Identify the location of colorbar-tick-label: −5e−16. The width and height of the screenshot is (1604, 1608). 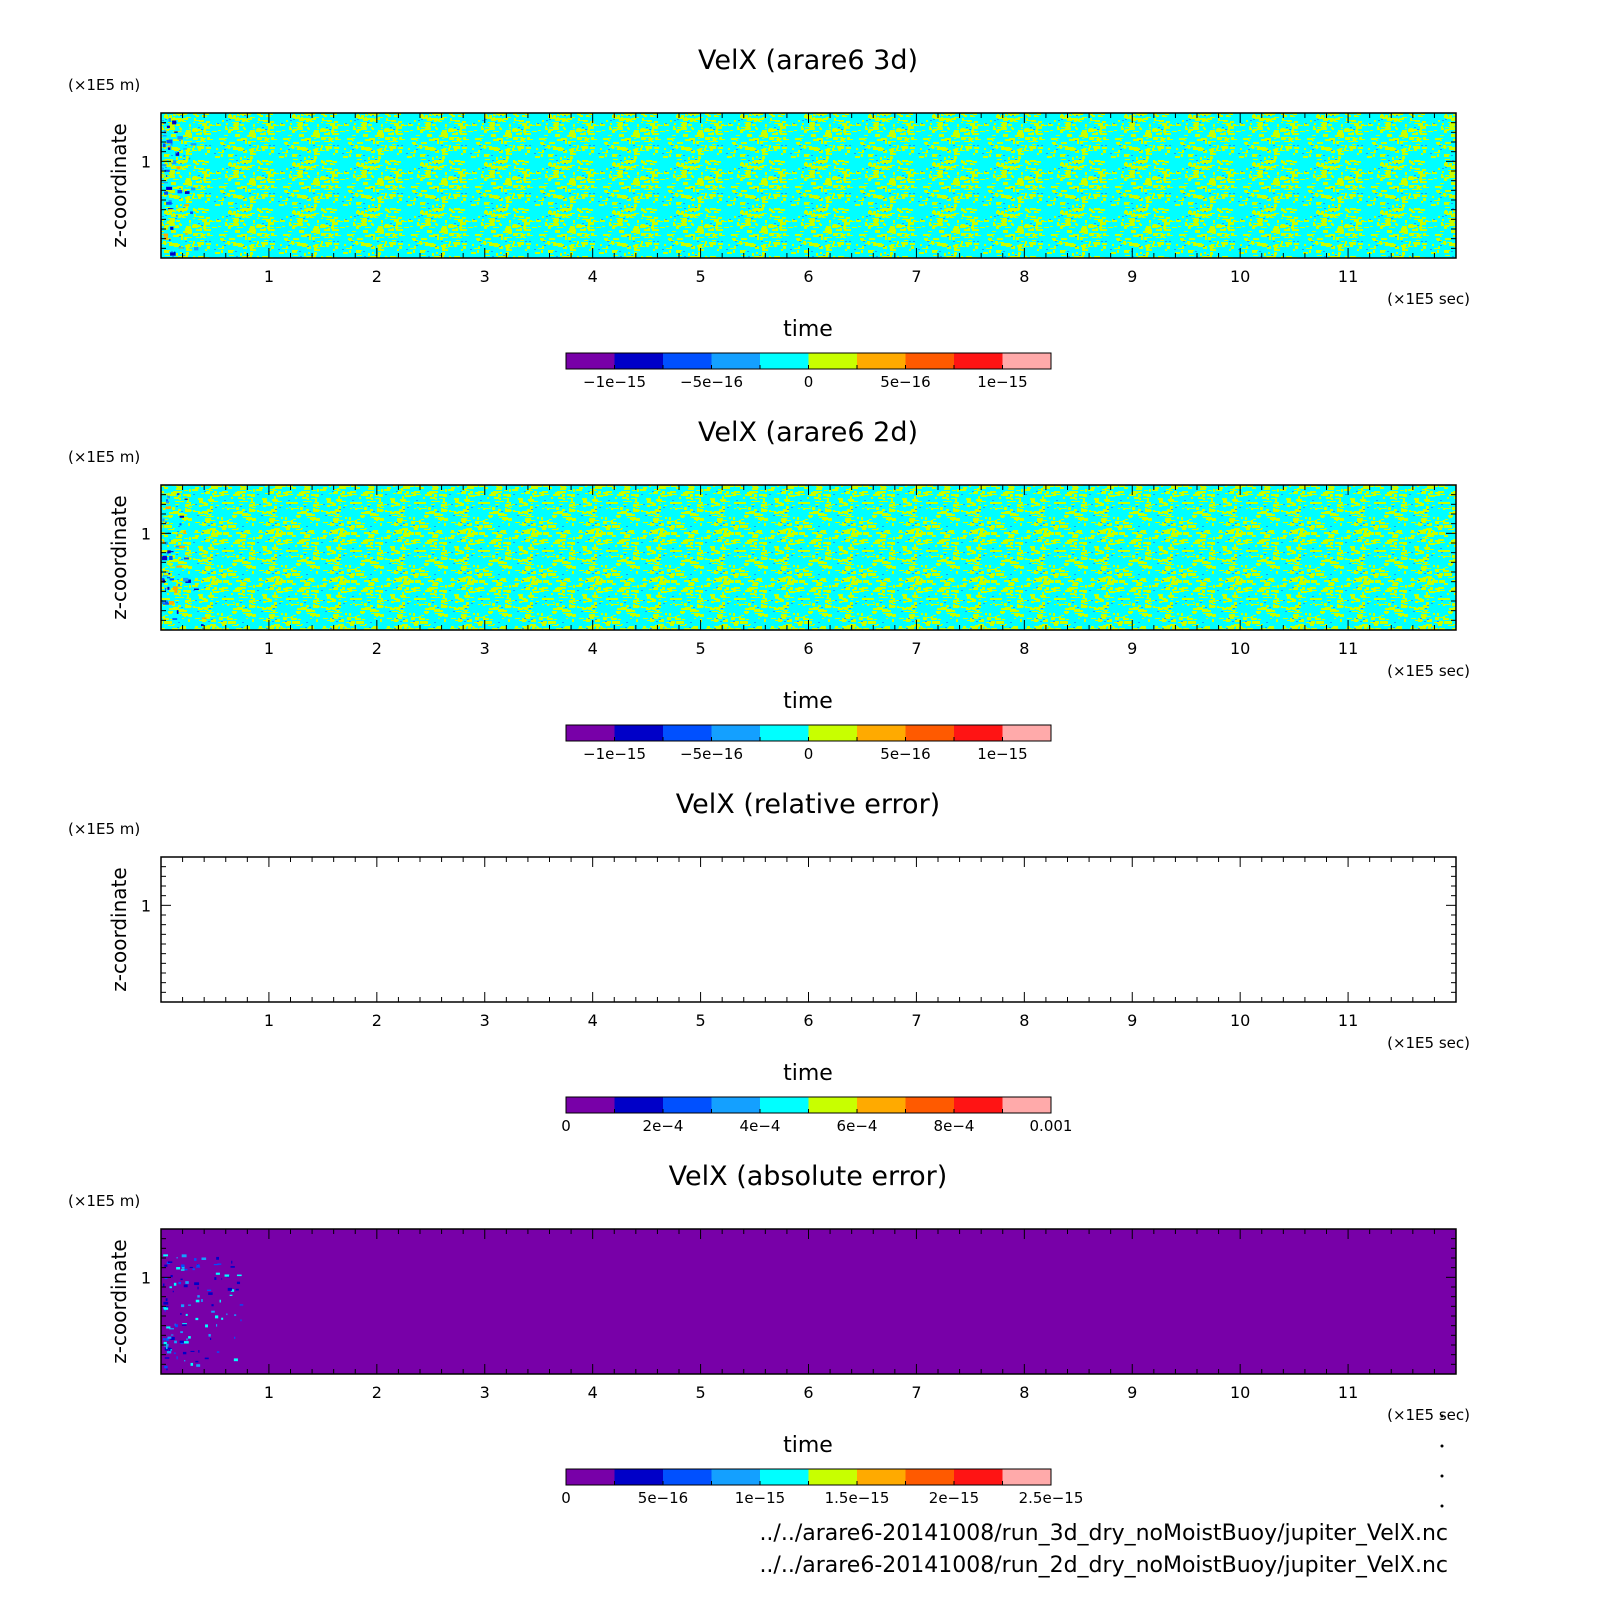
(711, 754).